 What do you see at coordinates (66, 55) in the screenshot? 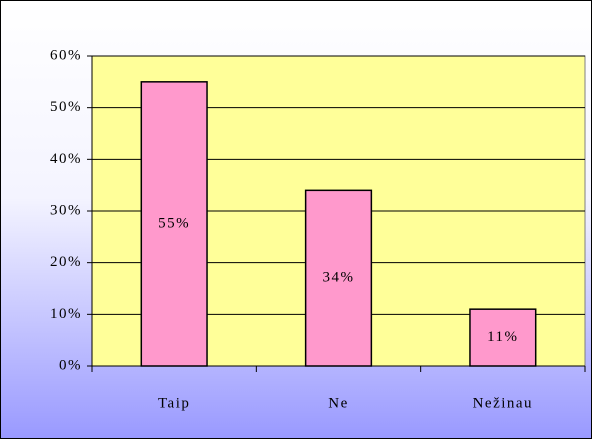
I see `y-tick-label: 60%` at bounding box center [66, 55].